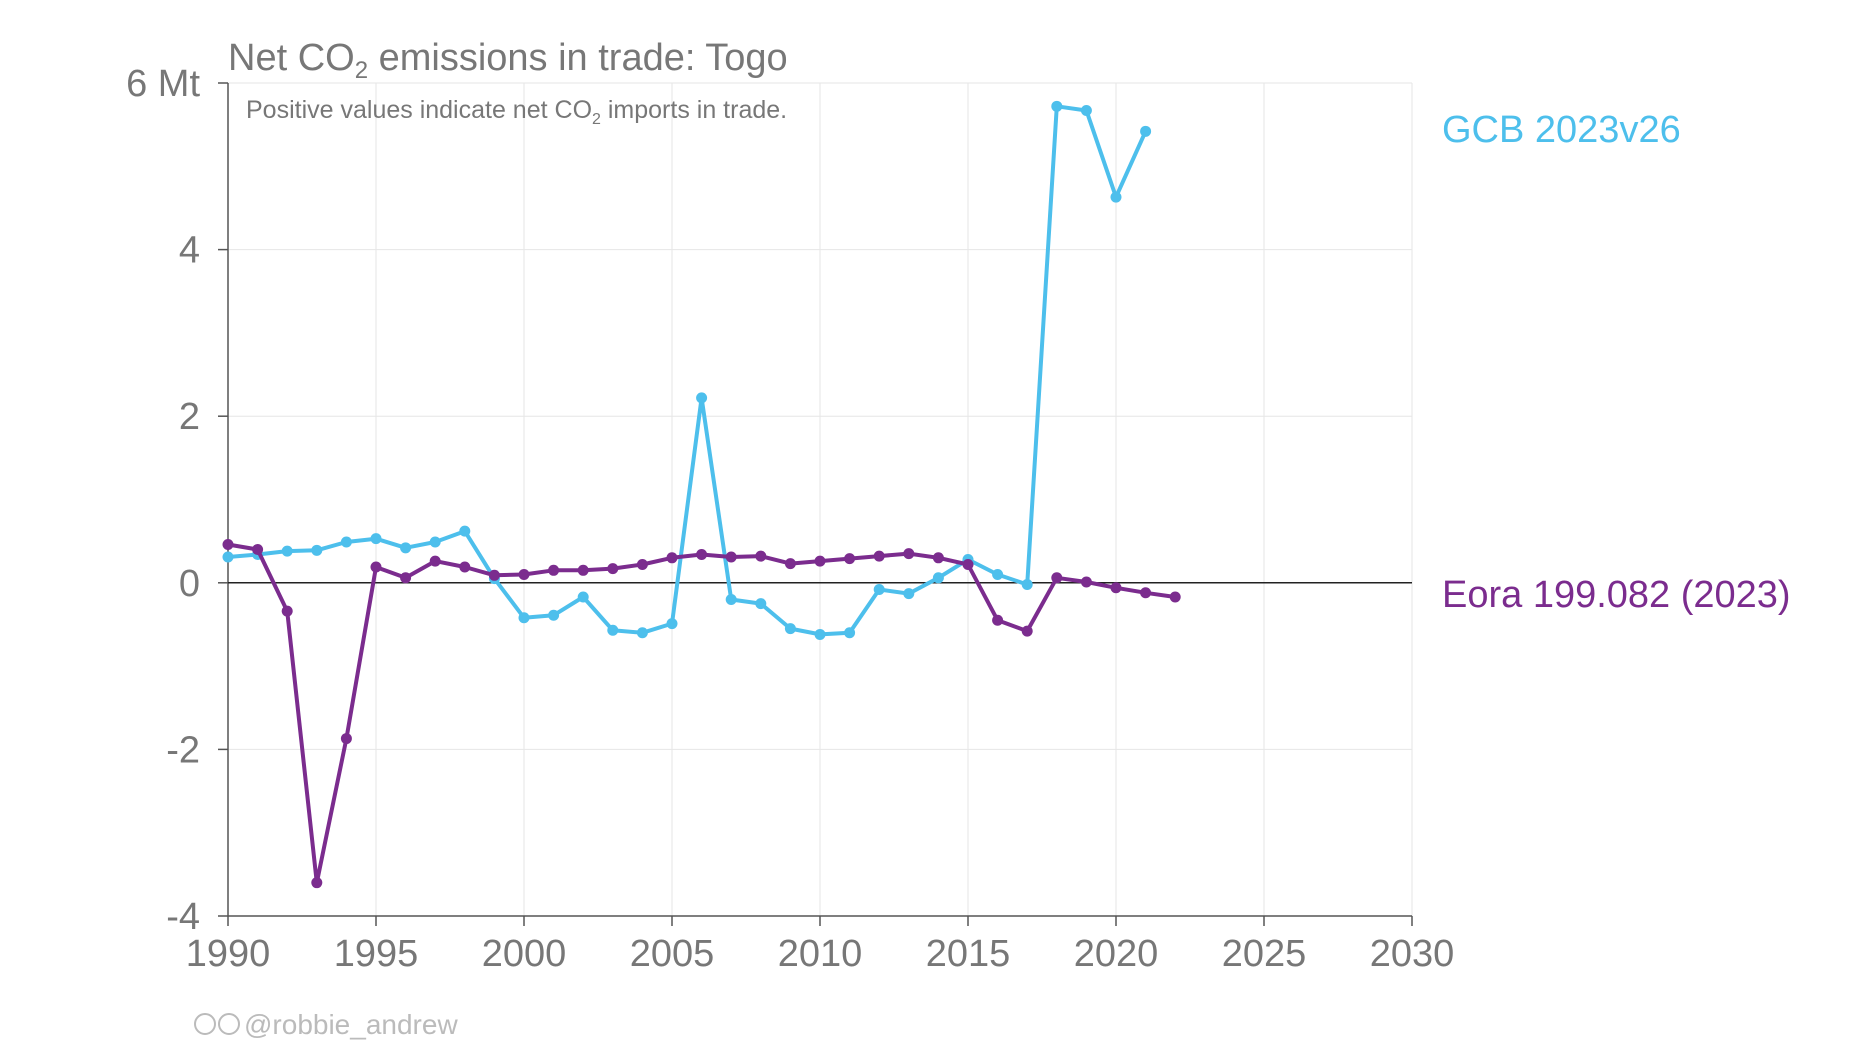 This screenshot has width=1852, height=1042. I want to click on data-point-0-2011, so click(850, 633).